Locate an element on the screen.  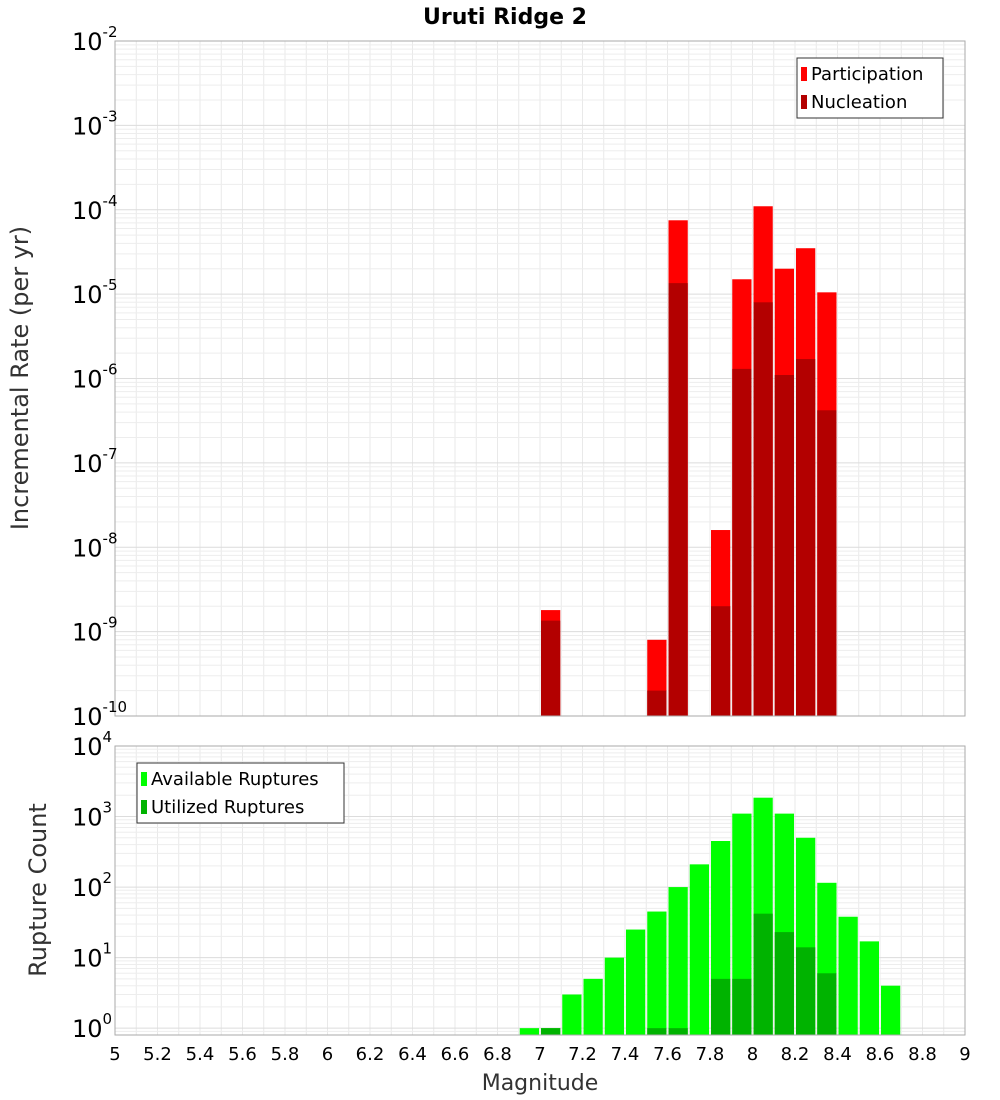
rate-panel-y-ticks: 10⁻¹⁰ 10⁻⁹ 10⁻⁸ 10⁻⁷ 10⁻⁶ 10⁻⁵ 10⁻⁴ 10⁻³ 10⁻² is located at coordinates (99, 377).